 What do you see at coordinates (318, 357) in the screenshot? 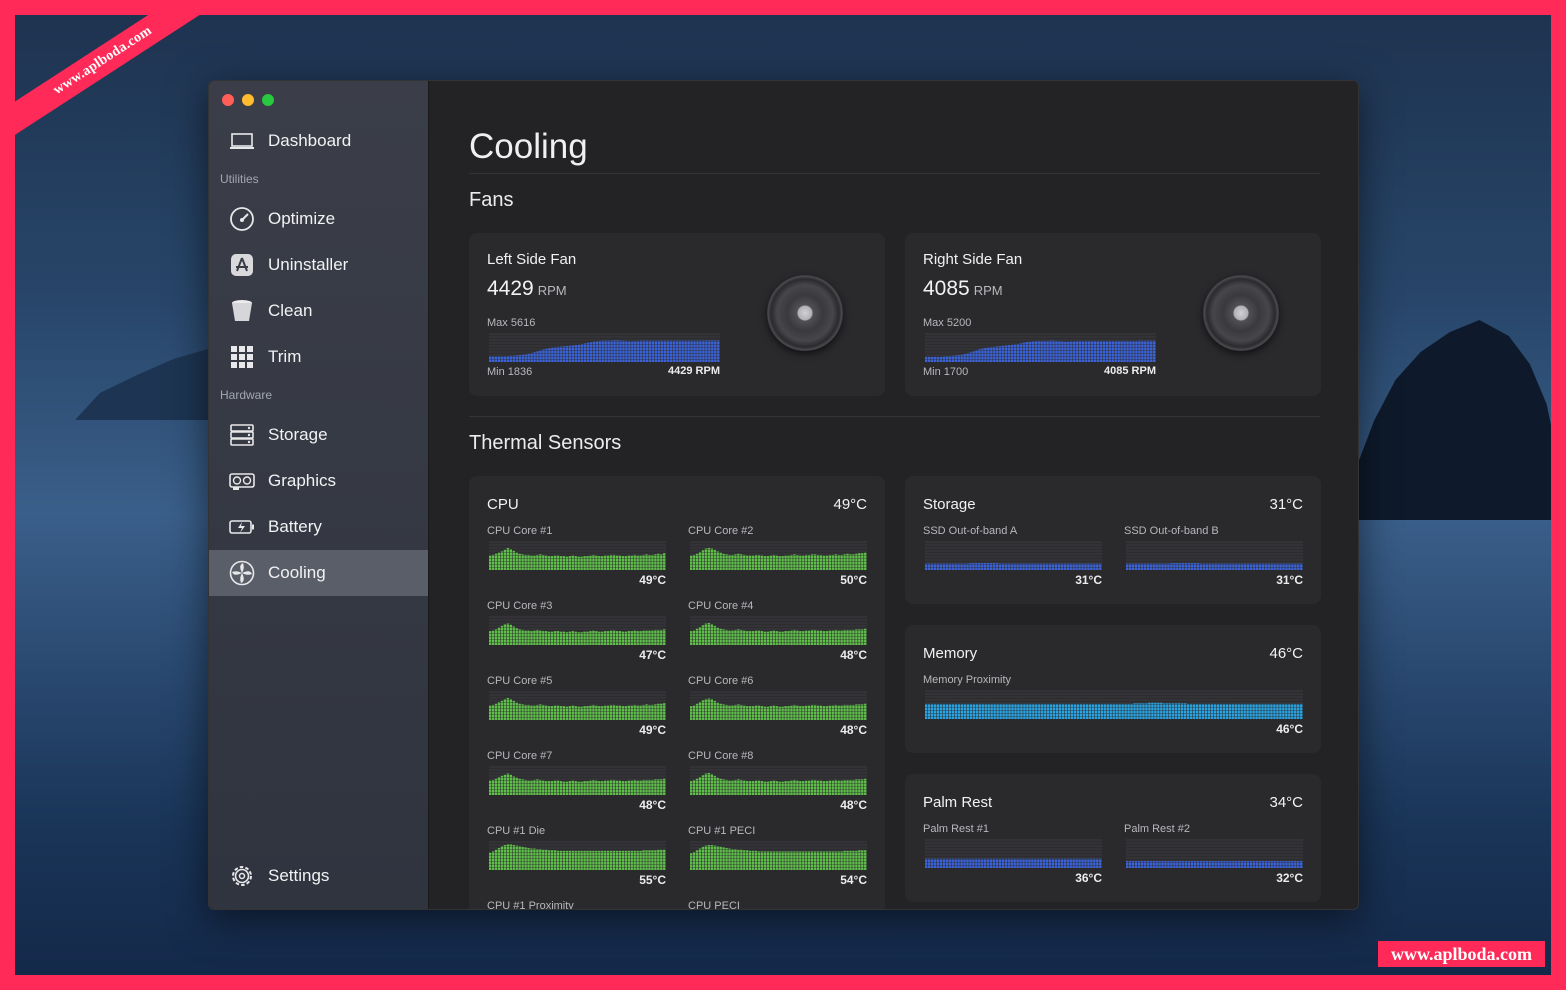
I see `sidebar-item-trim: Trim` at bounding box center [318, 357].